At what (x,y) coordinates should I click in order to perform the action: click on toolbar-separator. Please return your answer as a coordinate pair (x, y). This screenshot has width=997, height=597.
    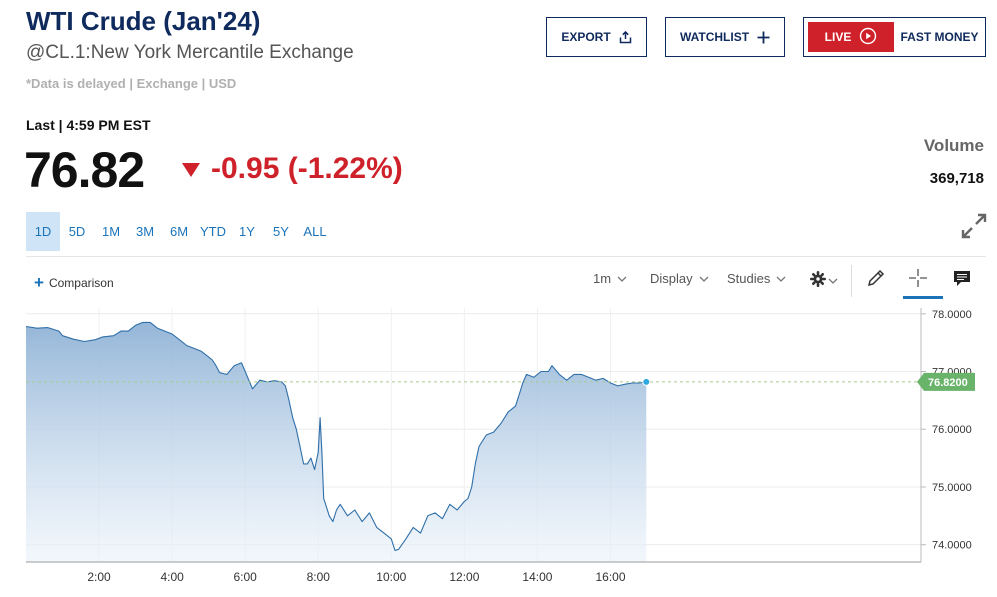
    Looking at the image, I should click on (851, 281).